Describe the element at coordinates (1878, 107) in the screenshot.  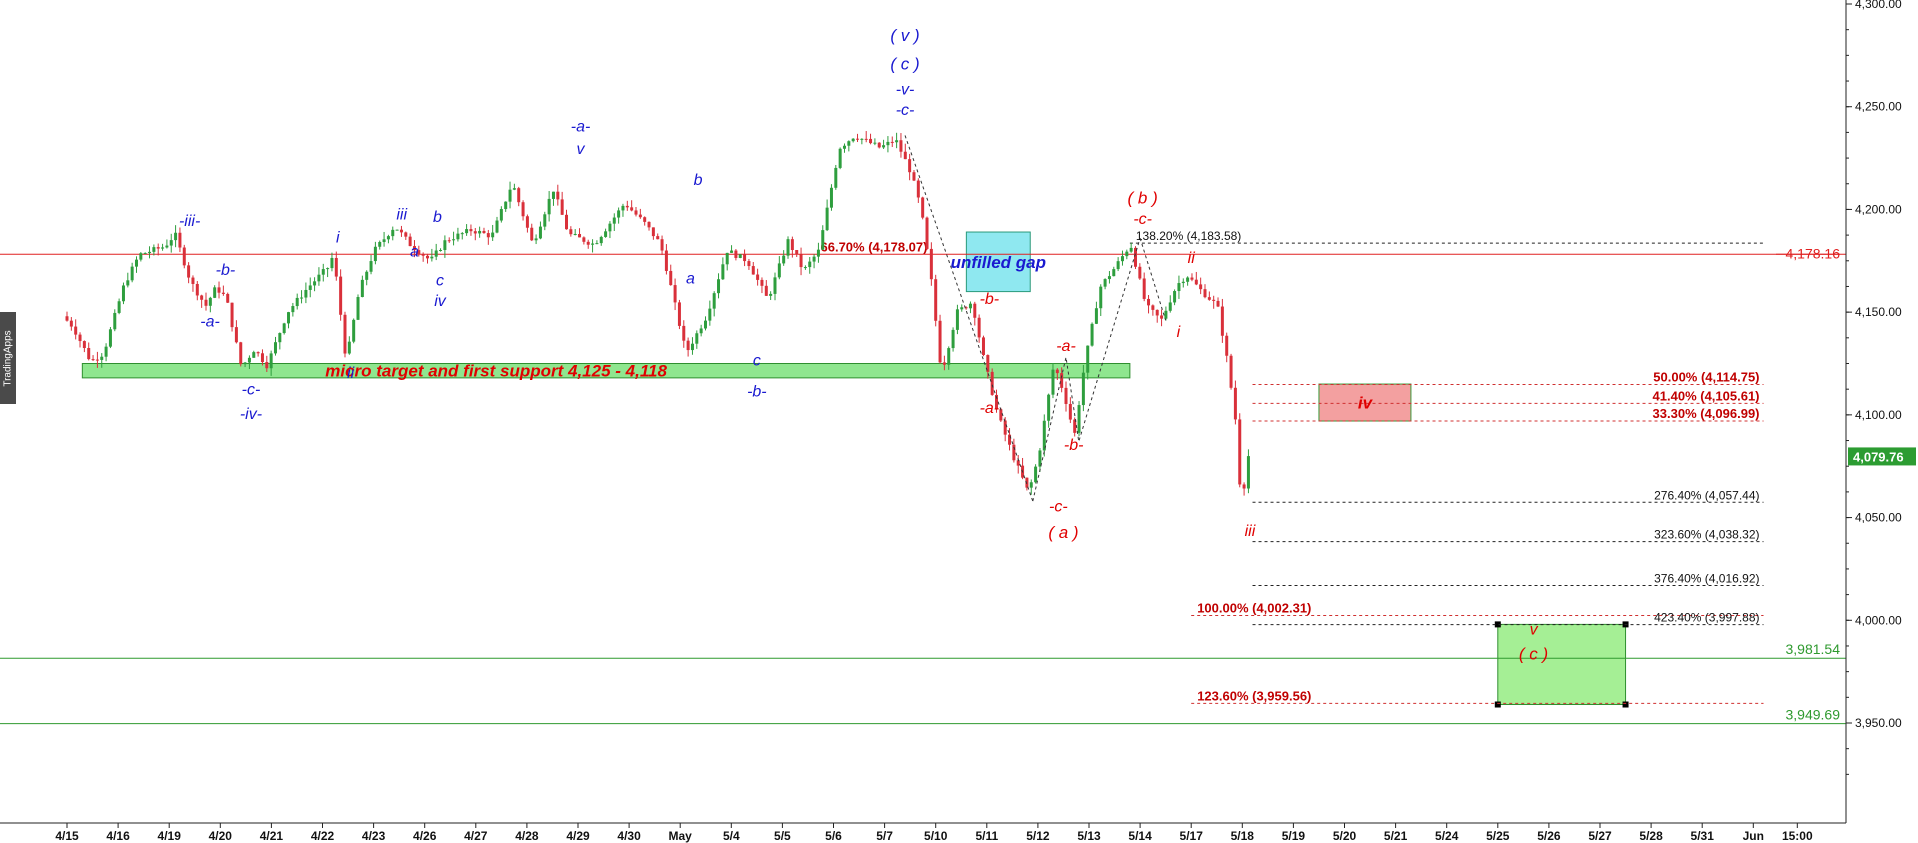
I see `price-tick-label: 4,250.00` at that location.